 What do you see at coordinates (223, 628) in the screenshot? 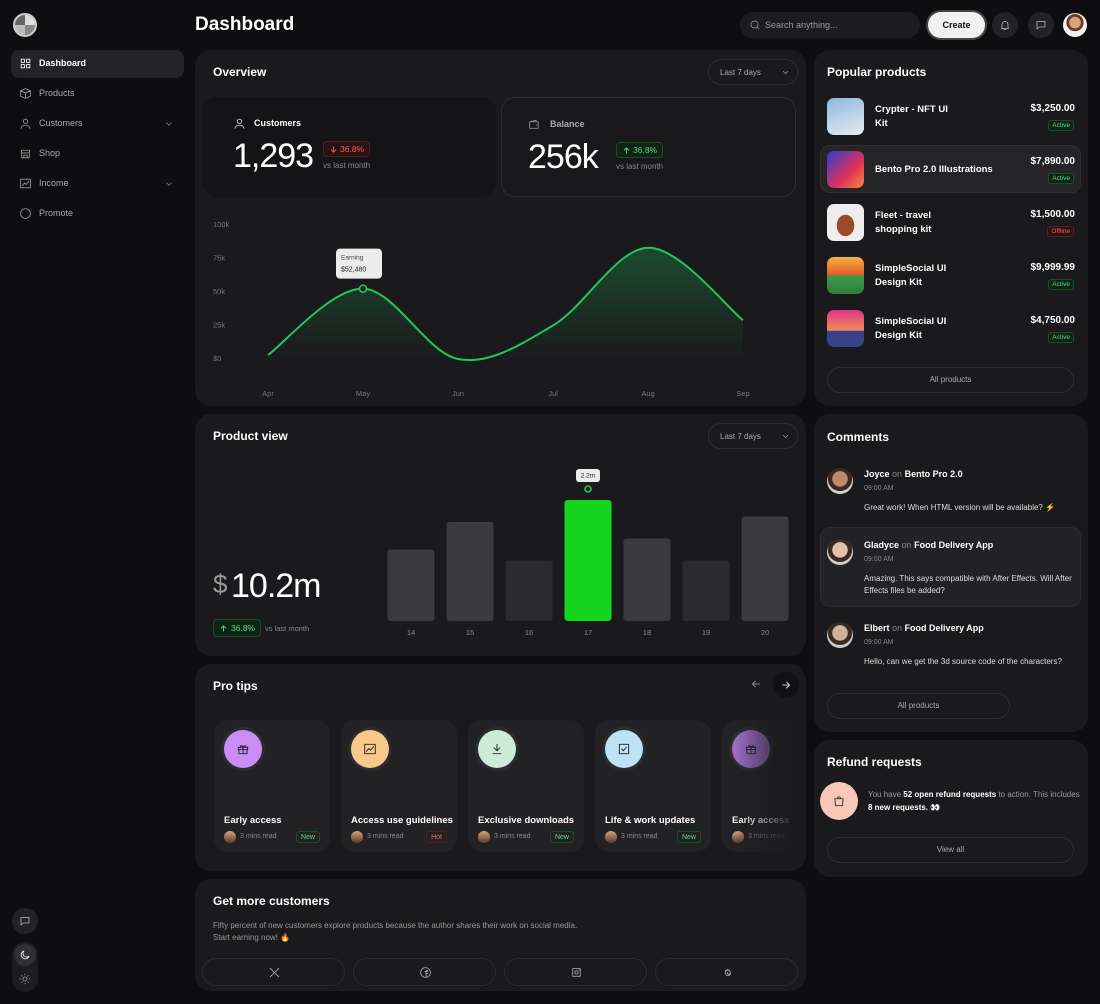
I see `change-arrow-shape` at bounding box center [223, 628].